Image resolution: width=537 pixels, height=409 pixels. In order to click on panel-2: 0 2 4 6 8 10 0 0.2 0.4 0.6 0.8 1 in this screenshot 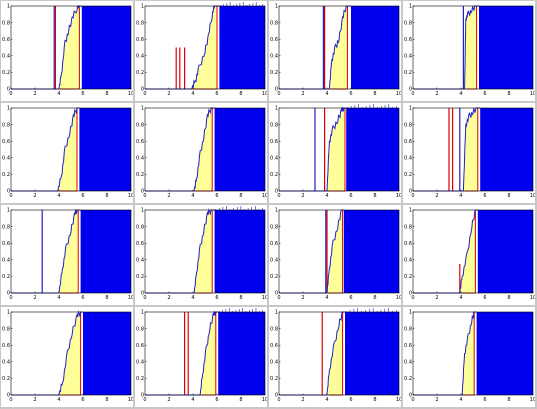, I will do `click(201, 51)`.